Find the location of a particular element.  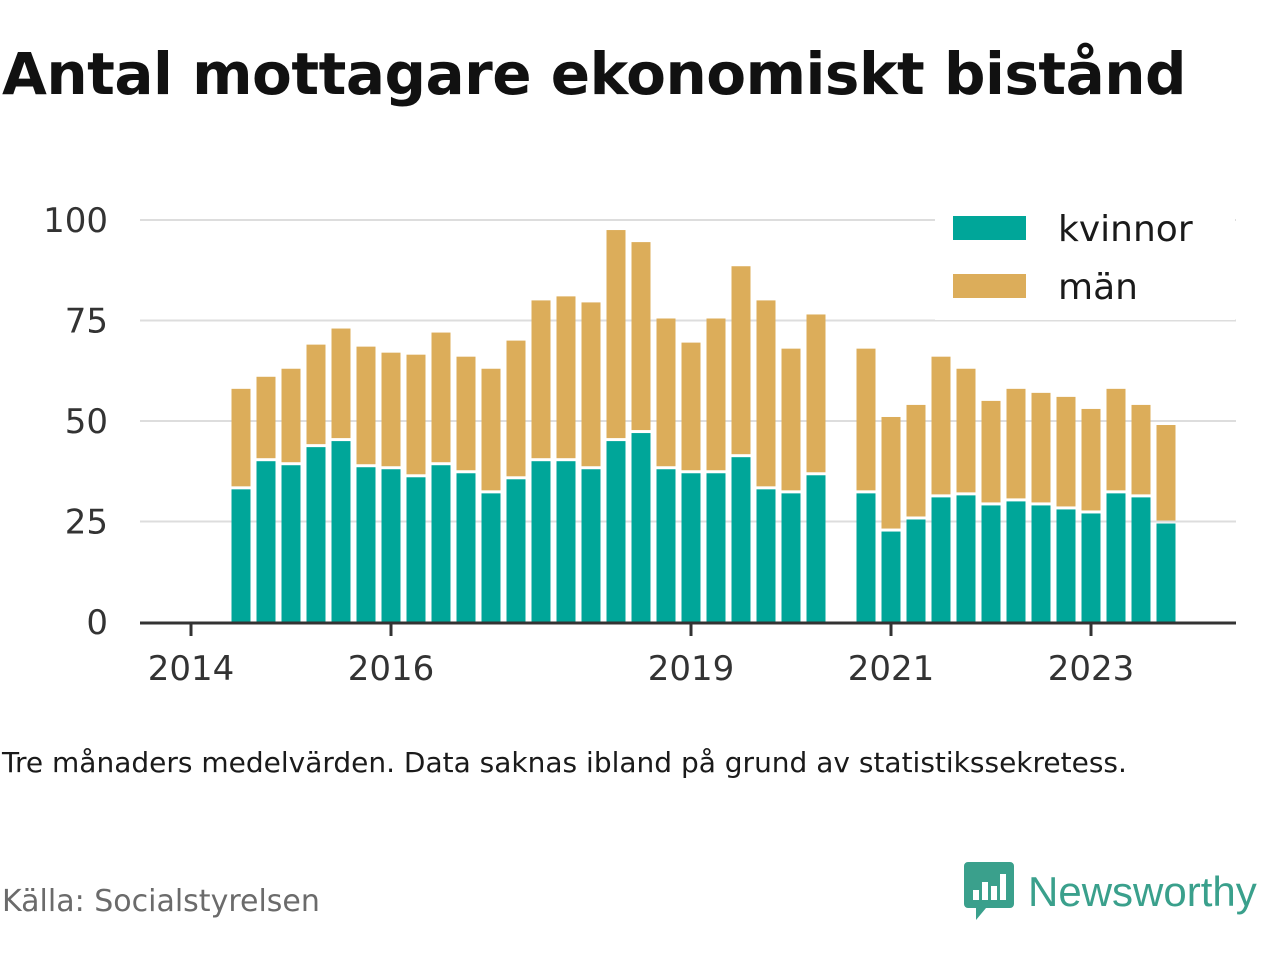

legend: kvinnor män is located at coordinates (1085, 260).